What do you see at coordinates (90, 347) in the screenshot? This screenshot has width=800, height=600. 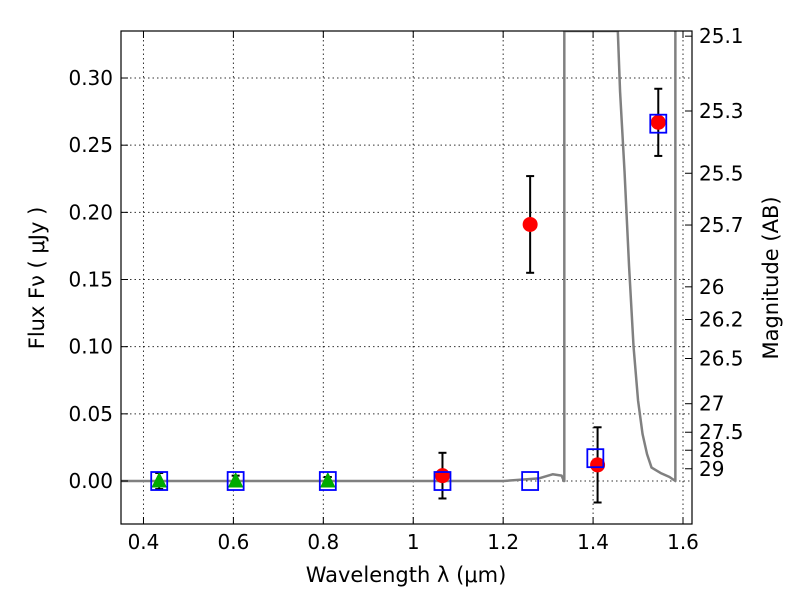 I see `y-tick-label: 0.10` at bounding box center [90, 347].